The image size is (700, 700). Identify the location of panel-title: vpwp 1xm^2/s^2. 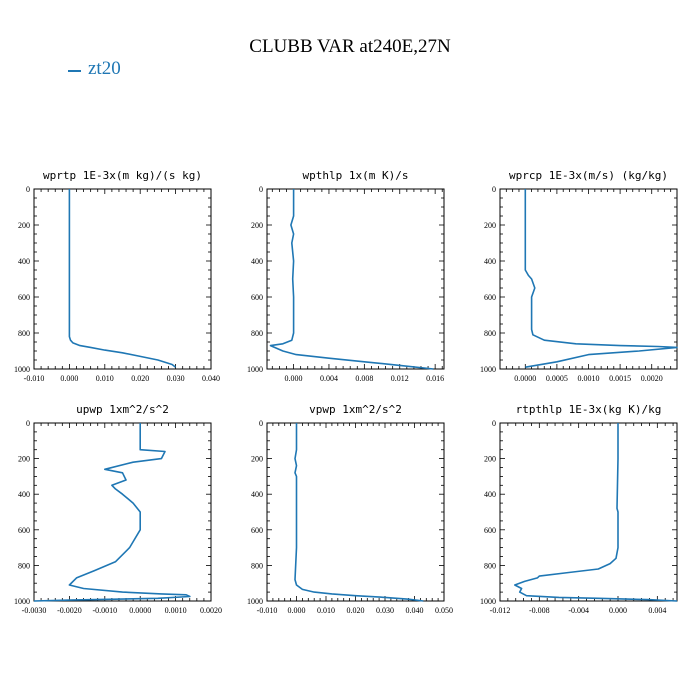
(355, 409).